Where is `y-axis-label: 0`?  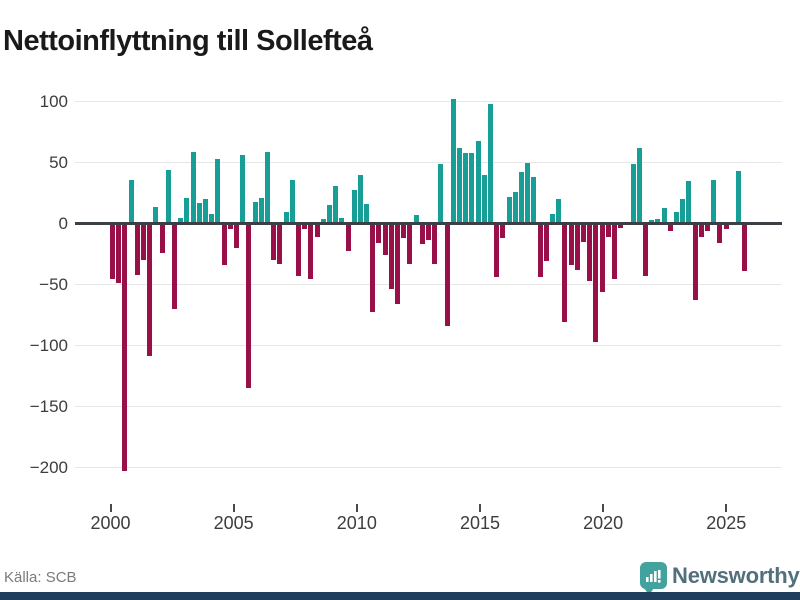
y-axis-label: 0 is located at coordinates (63, 223).